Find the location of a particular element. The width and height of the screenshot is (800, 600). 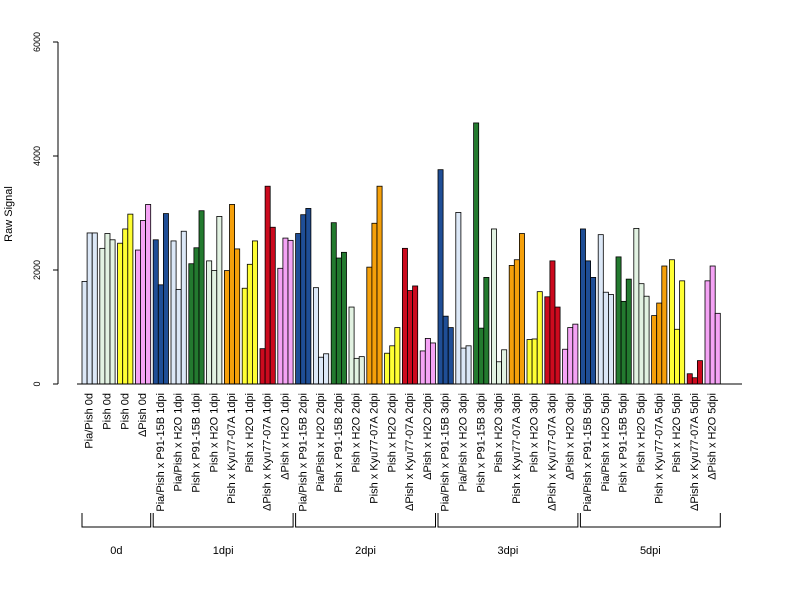

category-label: Pish x P91-15B 5dpi is located at coordinates (624, 443).